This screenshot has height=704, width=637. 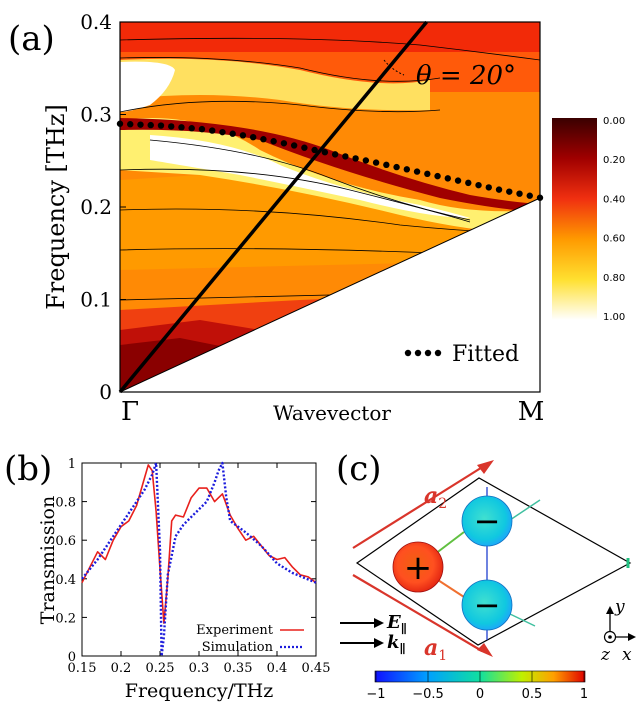 I want to click on unit-cell, so click(x=493, y=561).